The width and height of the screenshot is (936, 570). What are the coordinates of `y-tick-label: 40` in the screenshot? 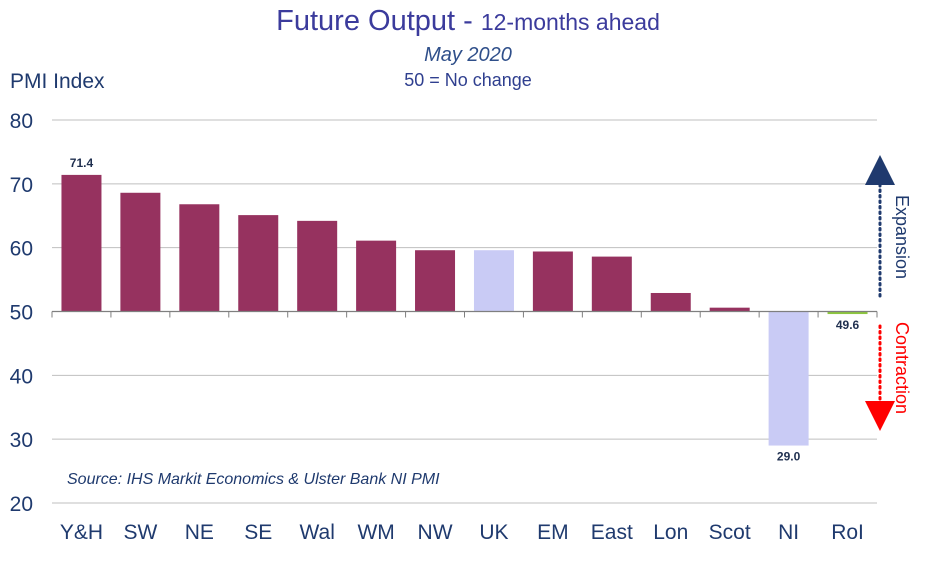 It's located at (21, 376).